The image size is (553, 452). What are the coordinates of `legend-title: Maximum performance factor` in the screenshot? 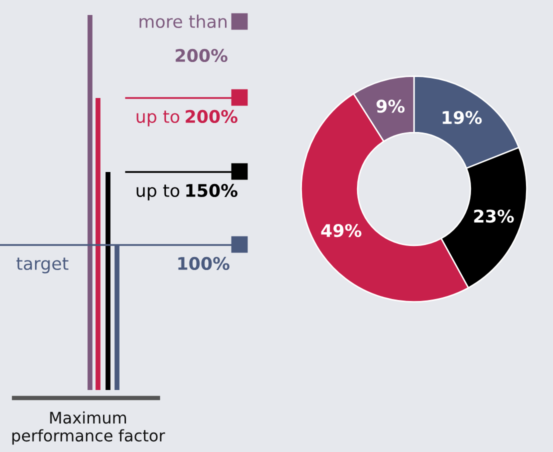 It's located at (89, 428).